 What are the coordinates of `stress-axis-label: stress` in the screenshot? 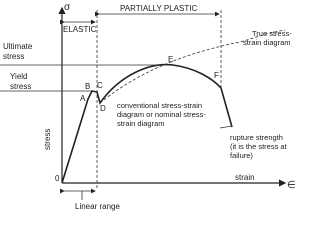 It's located at (47, 139).